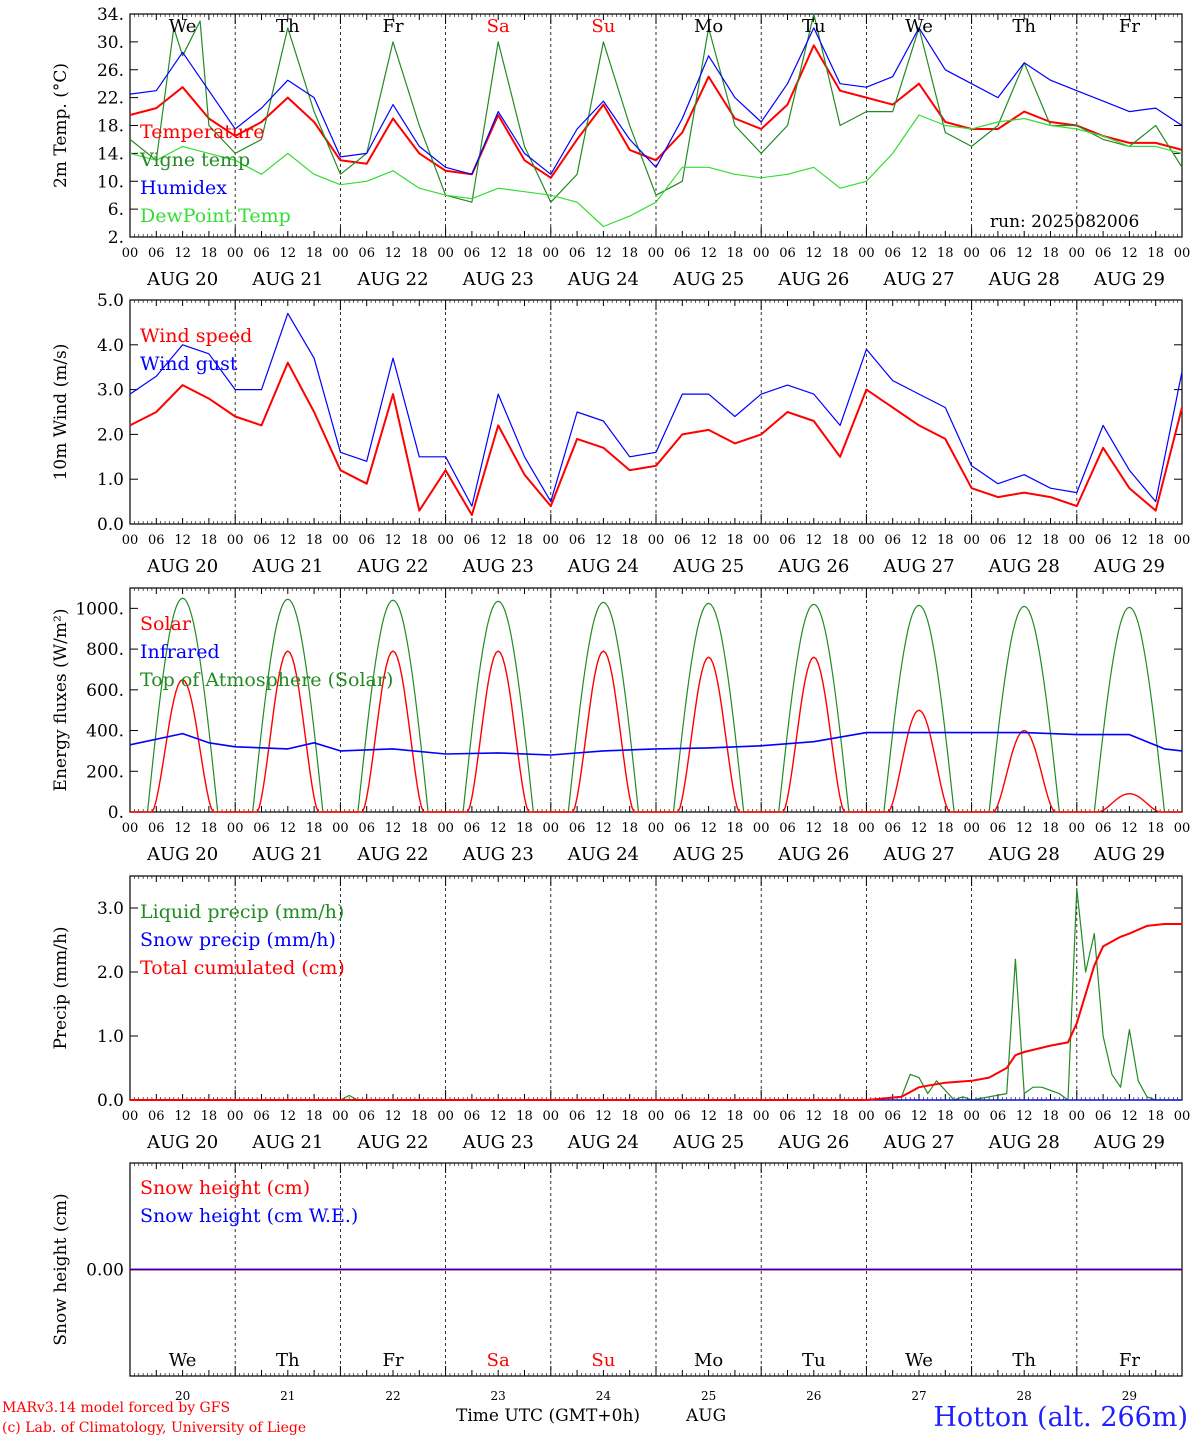  What do you see at coordinates (1129, 1396) in the screenshot?
I see `day-number-label: 29` at bounding box center [1129, 1396].